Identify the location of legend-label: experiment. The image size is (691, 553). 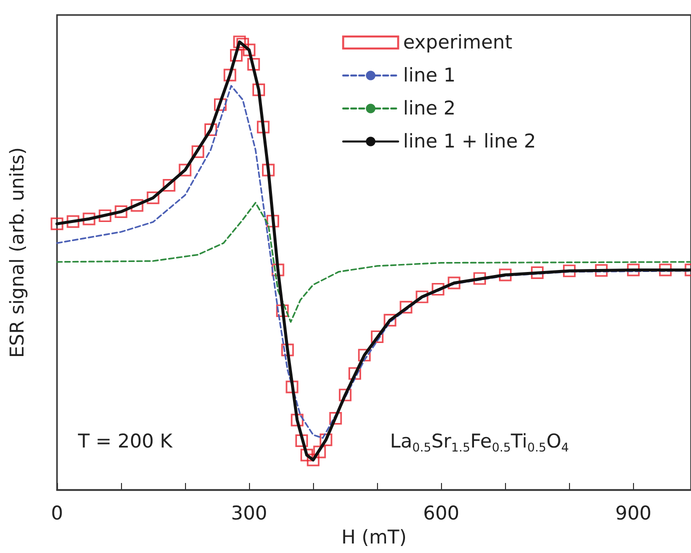
(457, 43).